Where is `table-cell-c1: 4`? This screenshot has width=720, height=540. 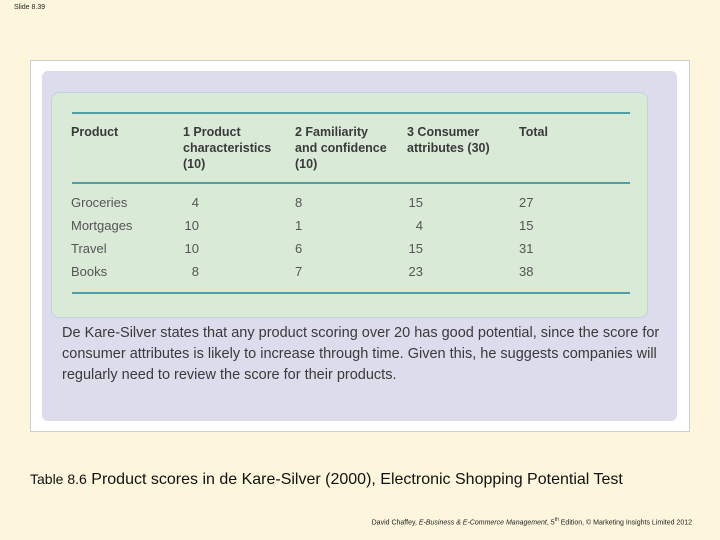
table-cell-c1: 4 is located at coordinates (195, 202).